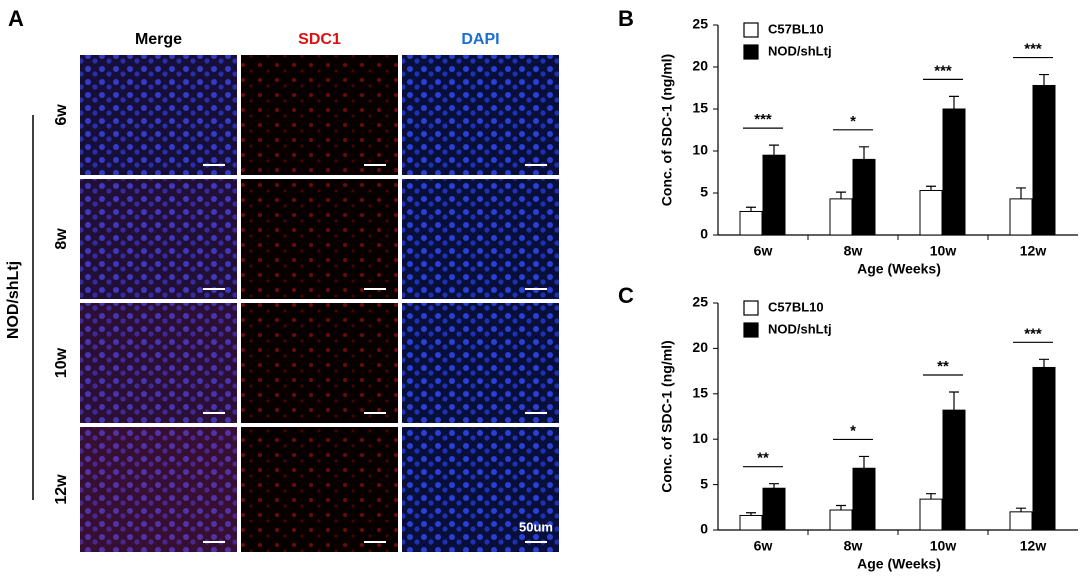 This screenshot has height=581, width=1086. What do you see at coordinates (158, 39) in the screenshot?
I see `column-header: Merge` at bounding box center [158, 39].